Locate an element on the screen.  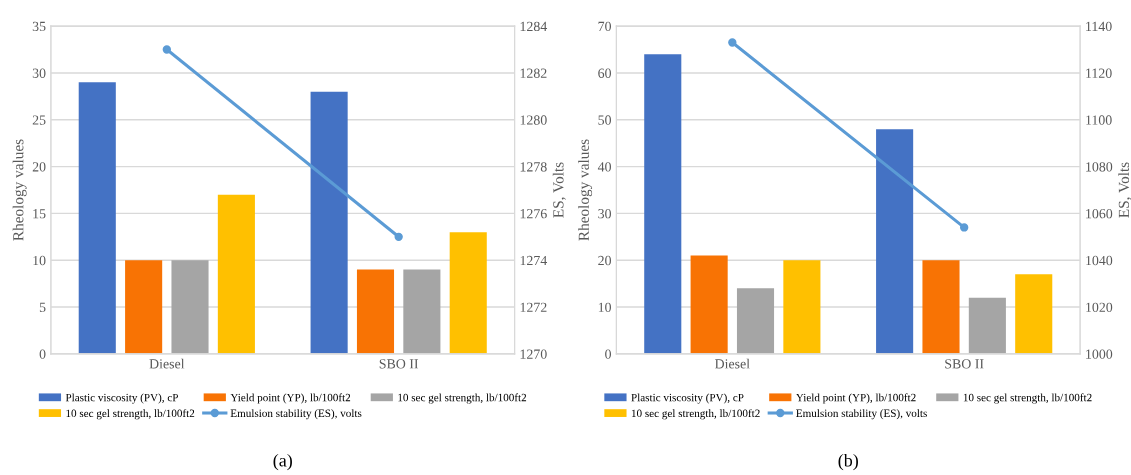
y2-tick-label: 1040 is located at coordinates (1099, 260).